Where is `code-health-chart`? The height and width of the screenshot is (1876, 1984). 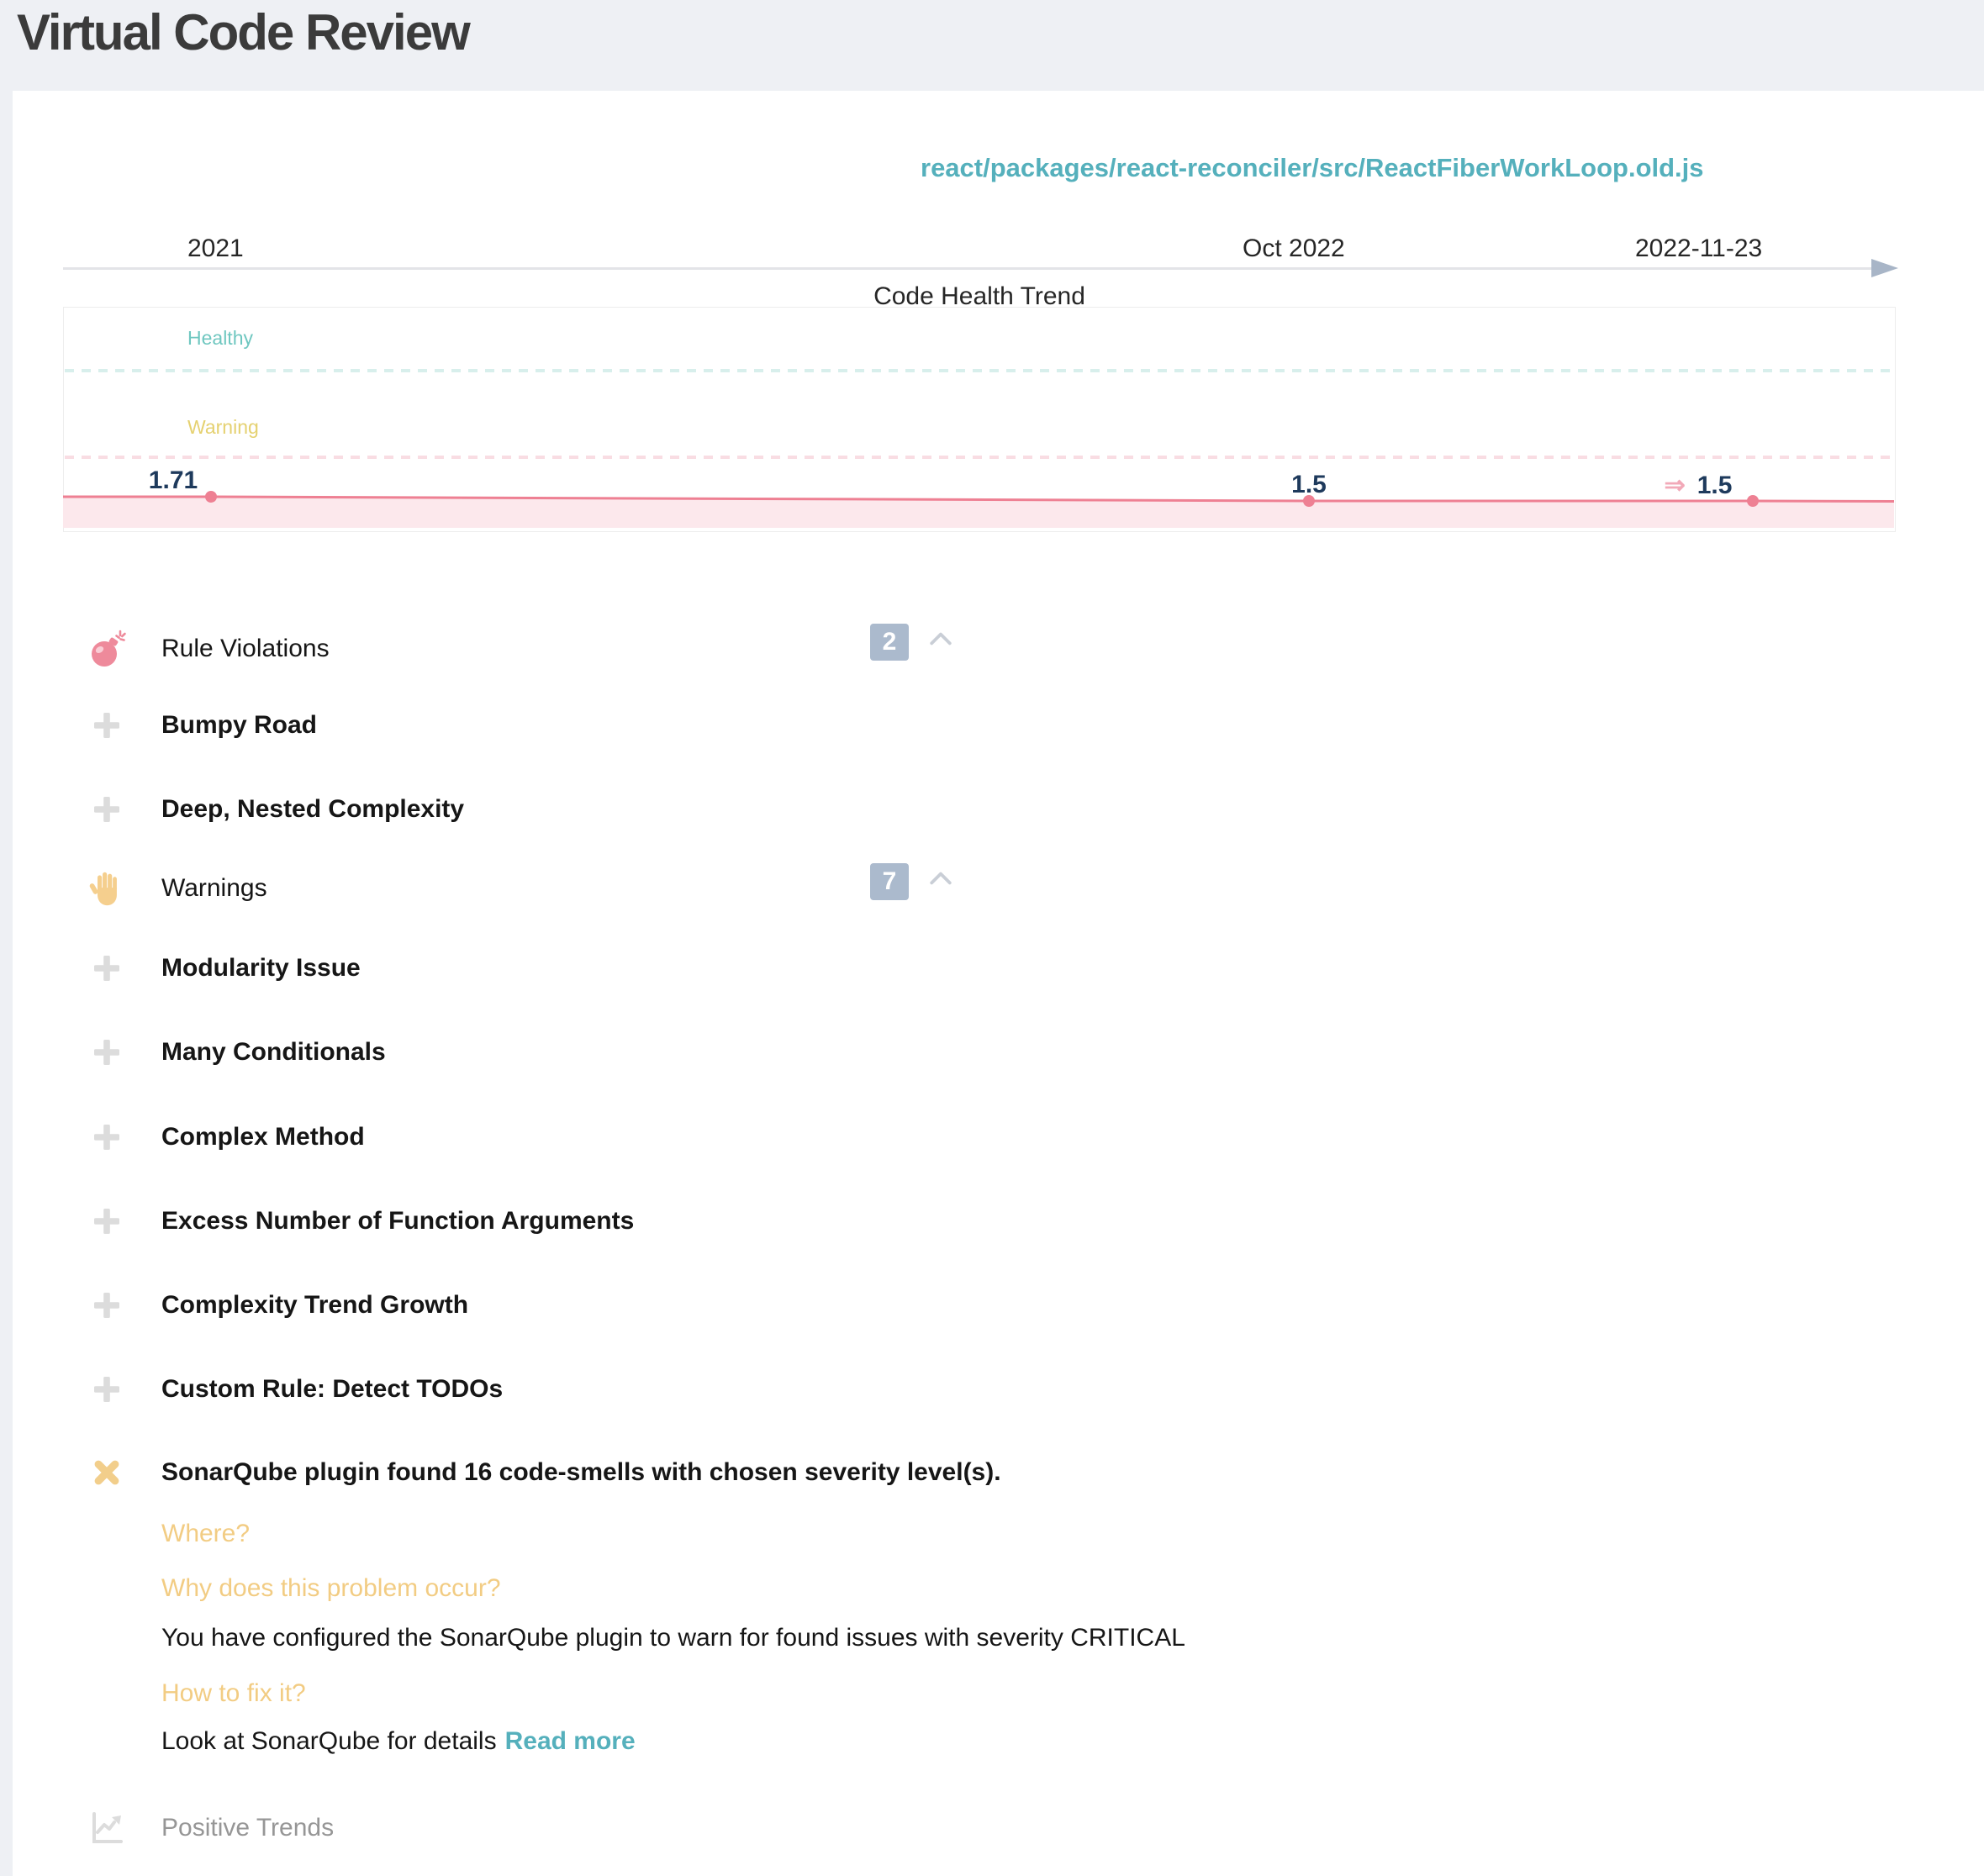
code-health-chart is located at coordinates (979, 419).